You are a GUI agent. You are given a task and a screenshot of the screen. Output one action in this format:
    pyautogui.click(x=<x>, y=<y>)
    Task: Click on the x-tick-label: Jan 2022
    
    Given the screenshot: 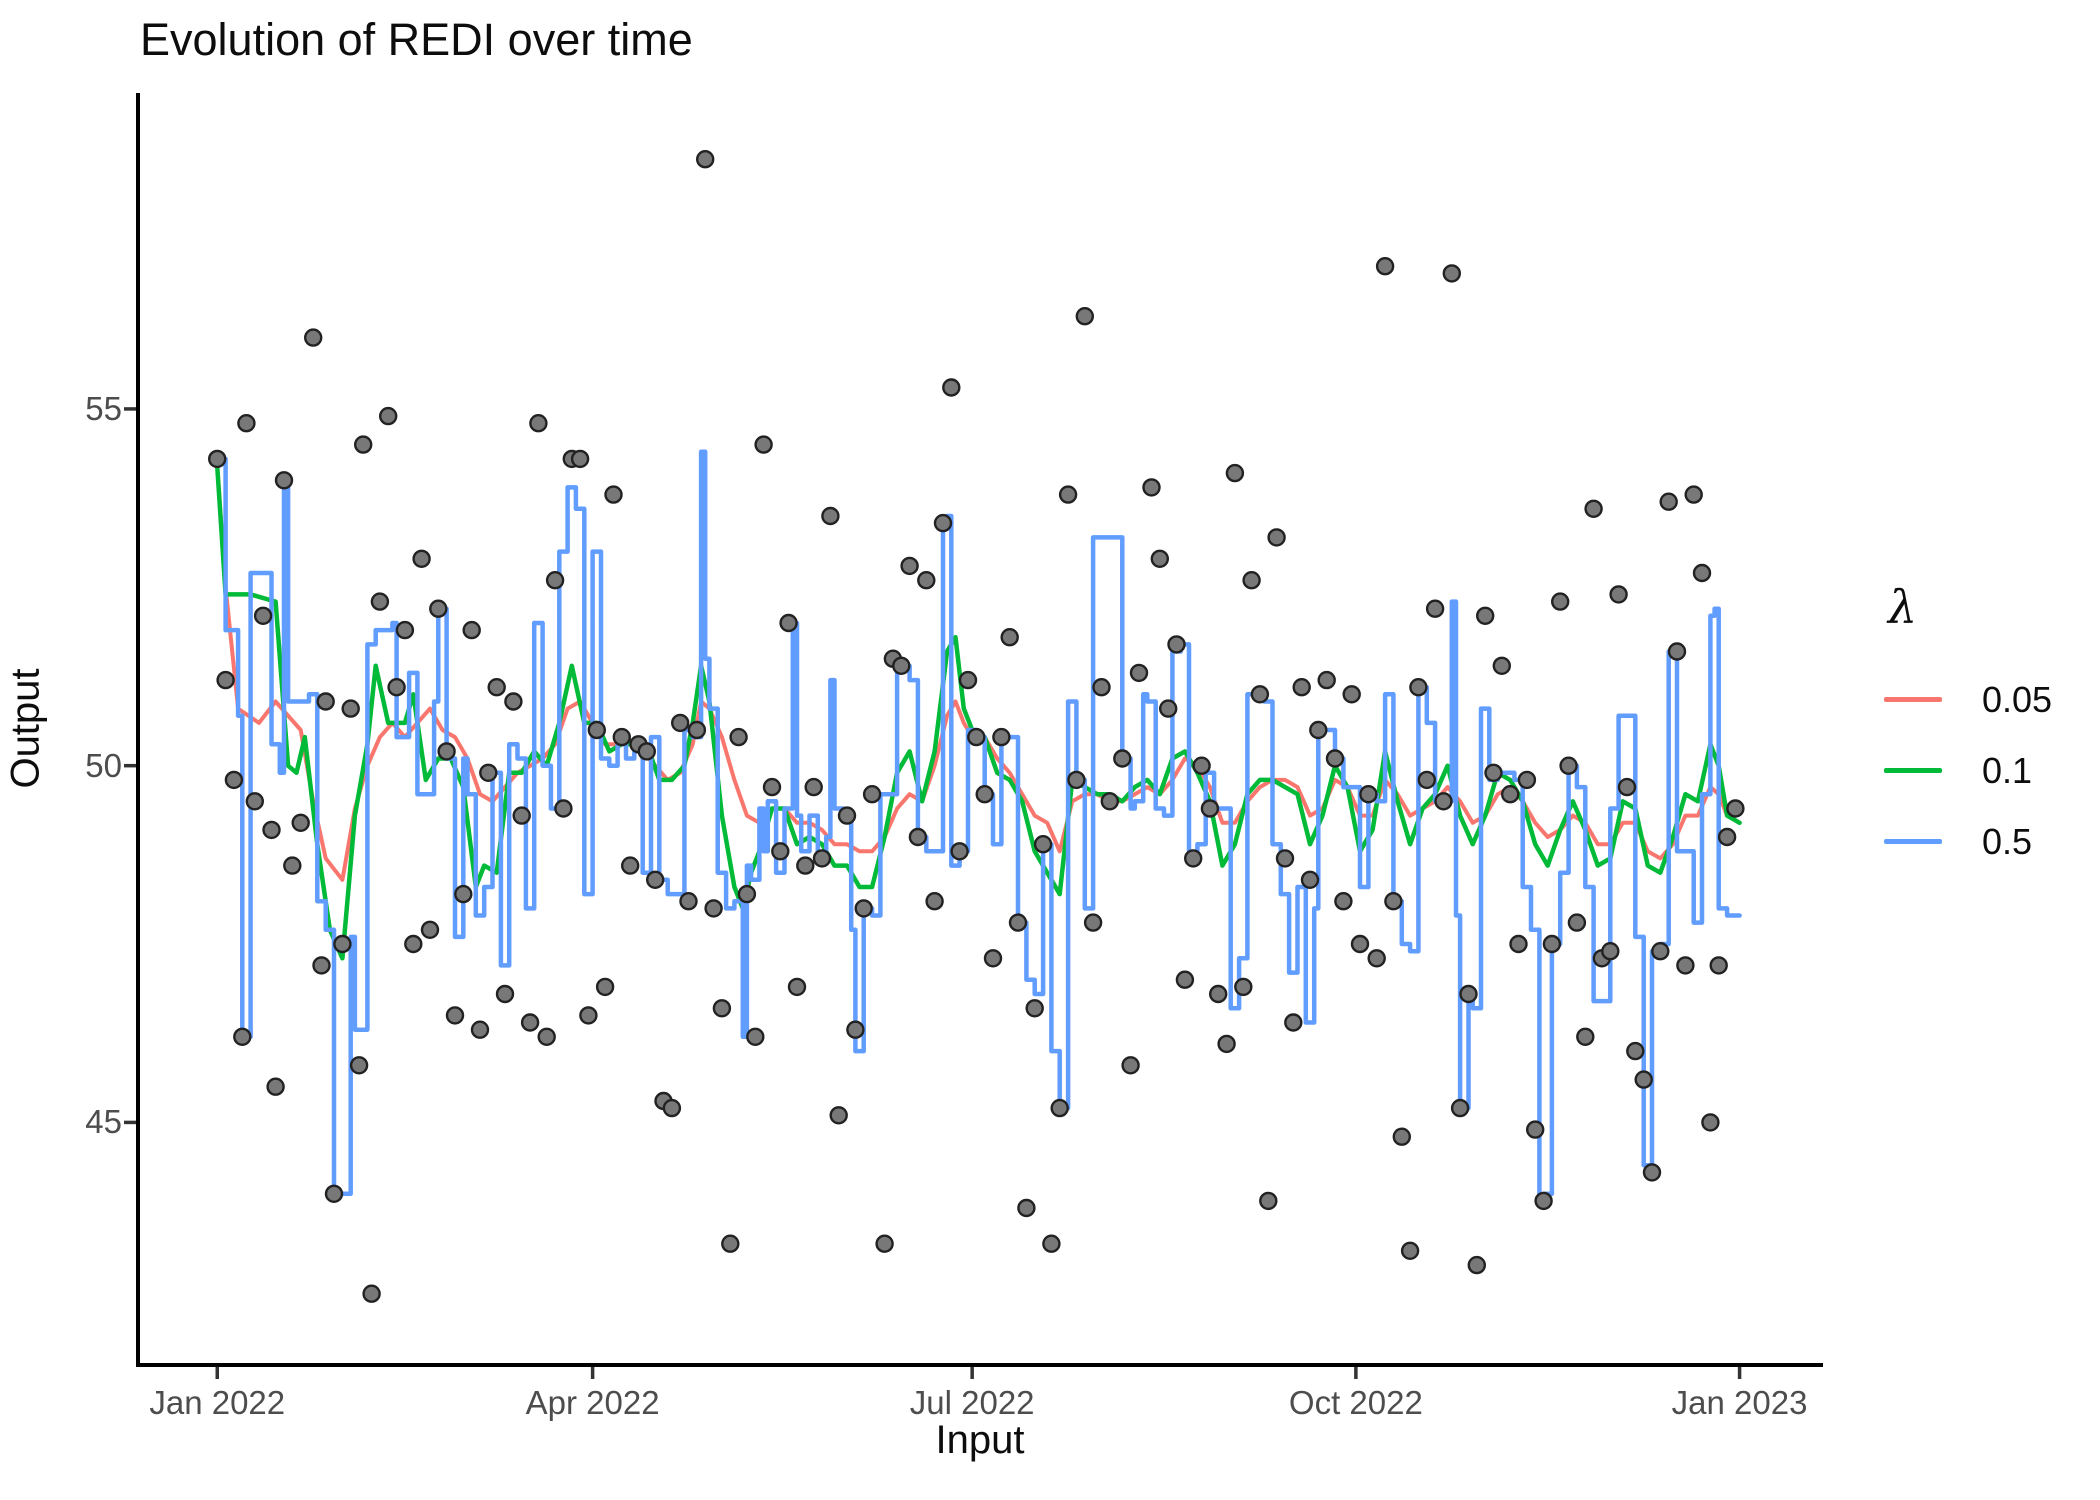 What is the action you would take?
    pyautogui.click(x=217, y=1402)
    